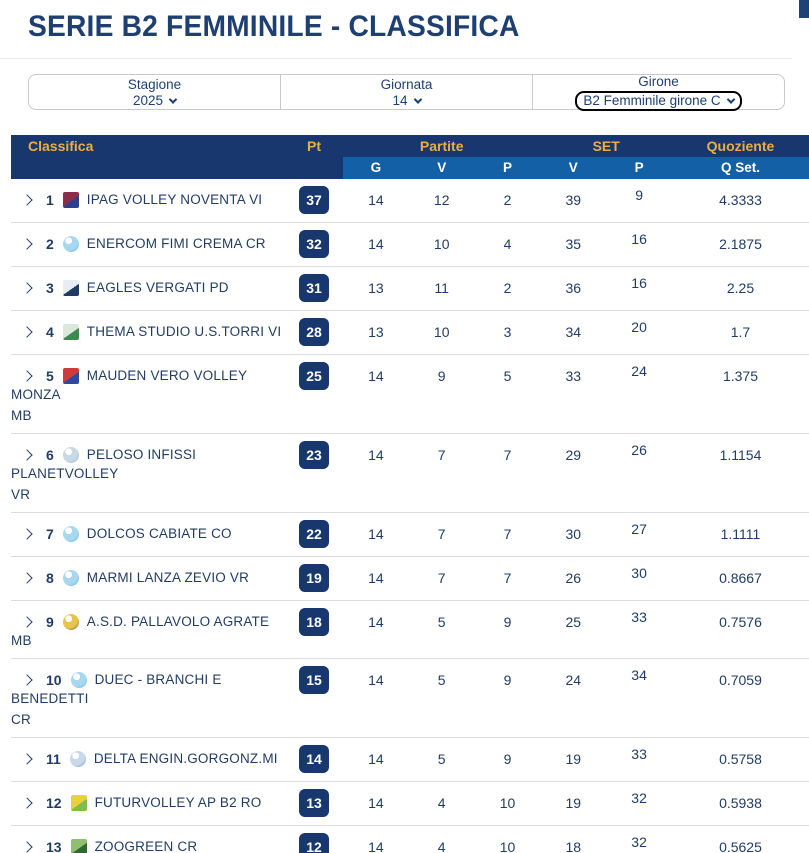 The width and height of the screenshot is (809, 853). I want to click on table-row: 8 MARMI LANZA ZEVIO VR 19 14 7 7 26 30 0.8667, so click(410, 578).